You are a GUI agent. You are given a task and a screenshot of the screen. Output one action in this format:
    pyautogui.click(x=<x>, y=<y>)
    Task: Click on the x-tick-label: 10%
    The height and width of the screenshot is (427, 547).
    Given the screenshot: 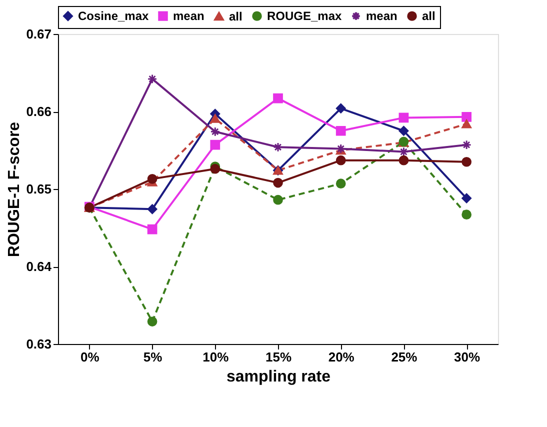 What is the action you would take?
    pyautogui.click(x=216, y=357)
    